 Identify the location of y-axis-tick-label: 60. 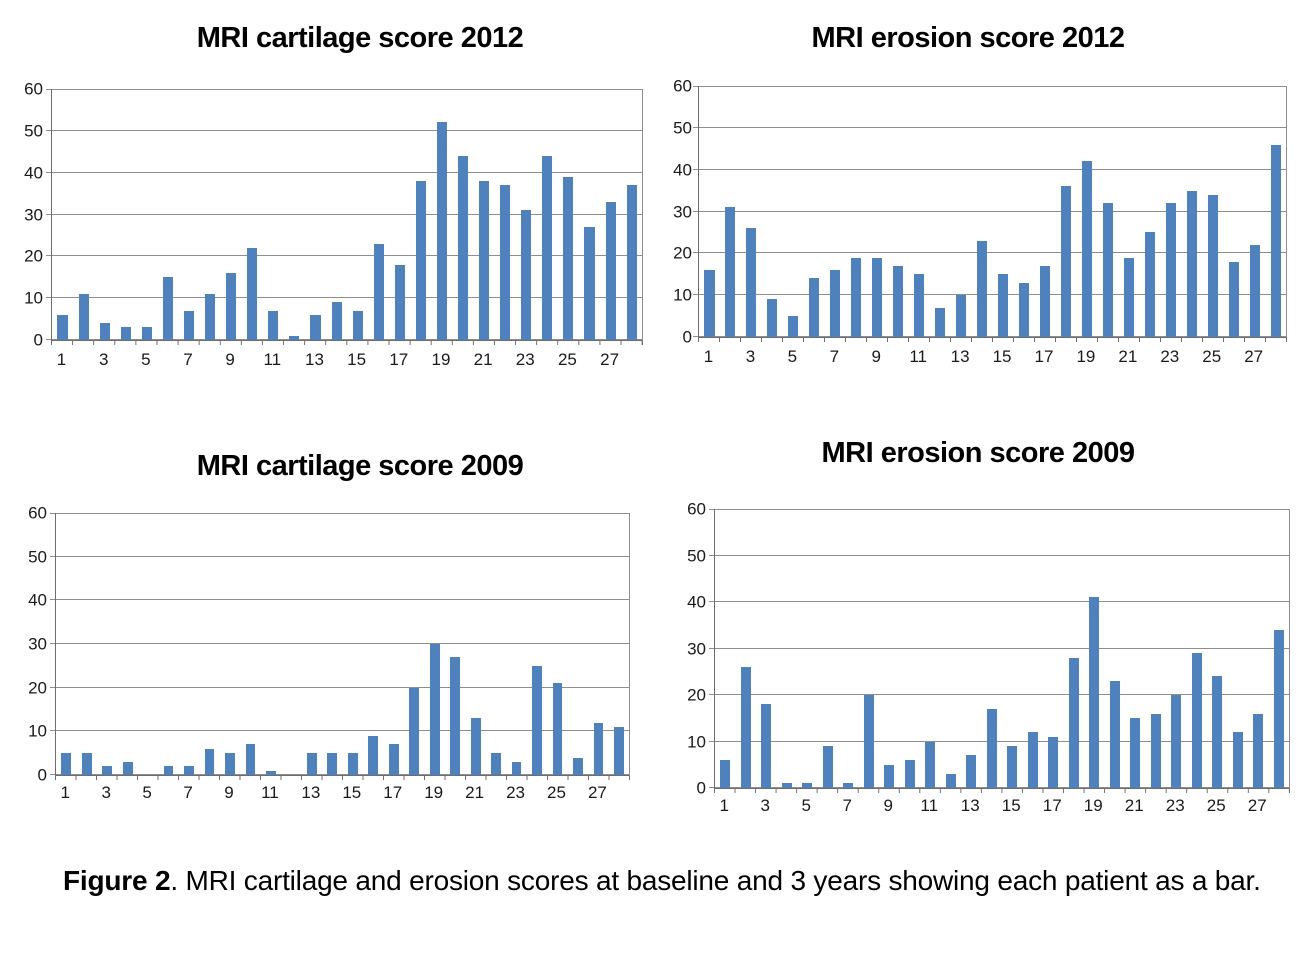
(696, 509).